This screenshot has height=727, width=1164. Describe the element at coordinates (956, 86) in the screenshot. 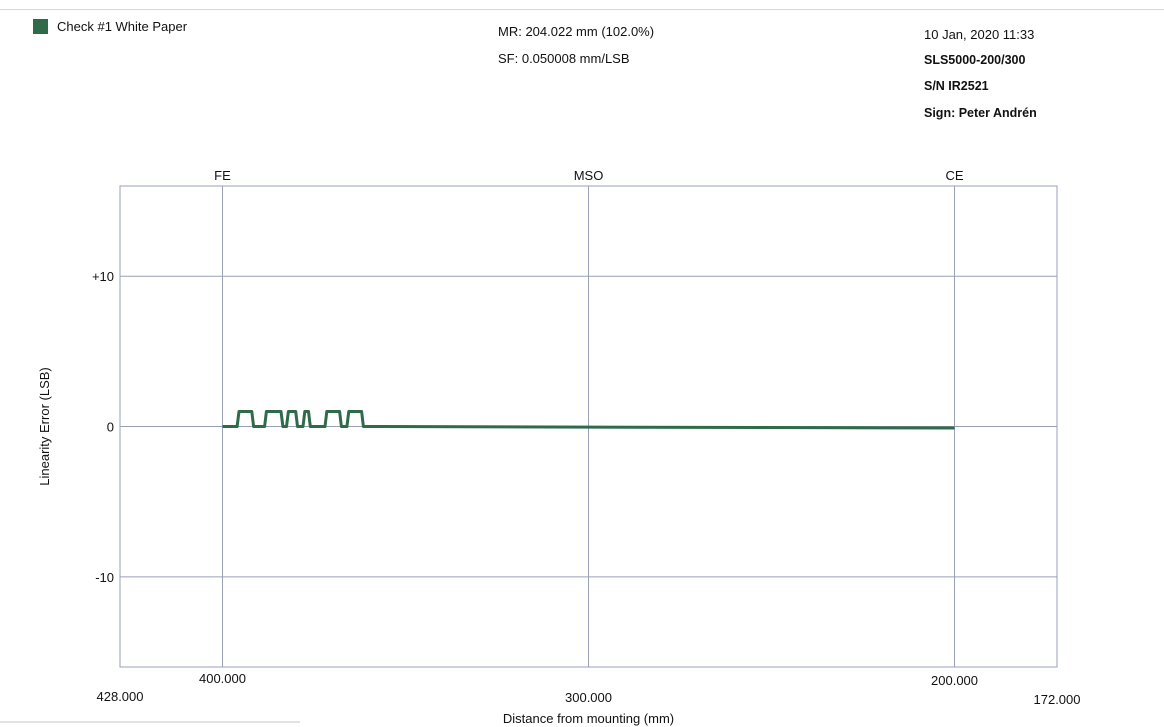

I see `serial-text: S/N IR2521` at that location.